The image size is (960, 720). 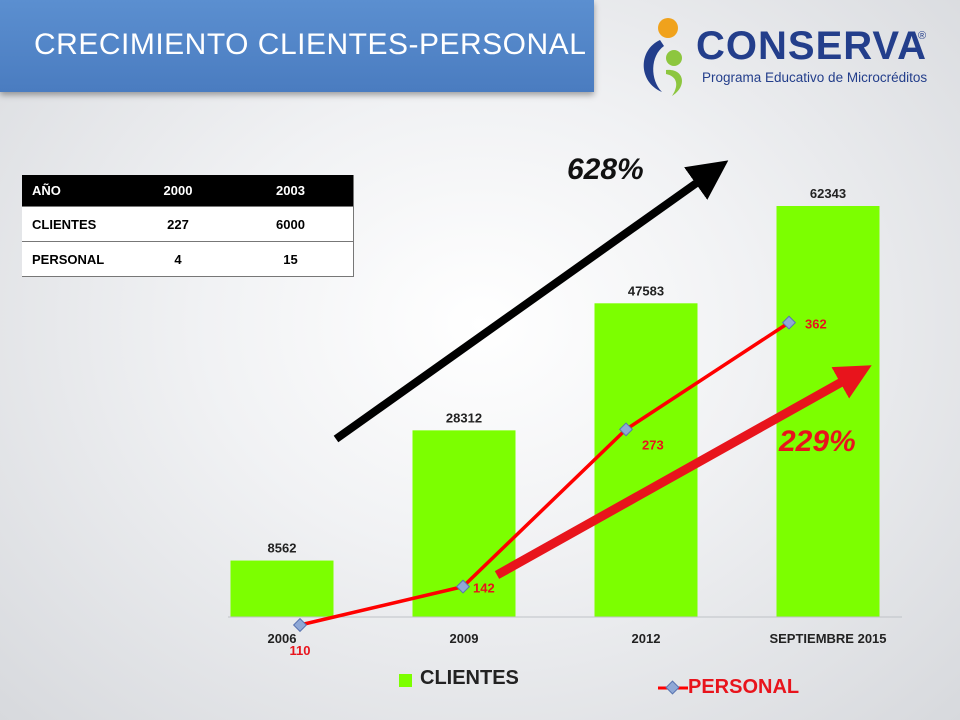 I want to click on header-2003: 2003, so click(x=291, y=191).